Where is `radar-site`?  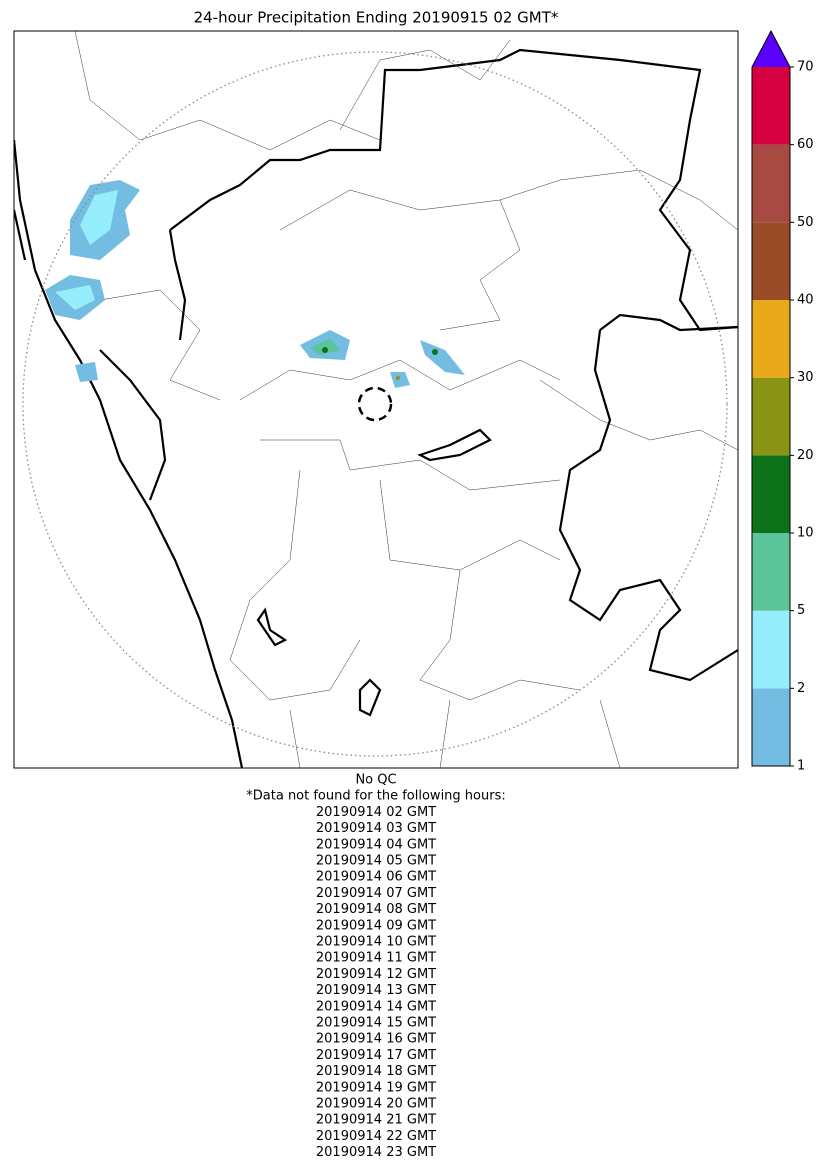 radar-site is located at coordinates (375, 404).